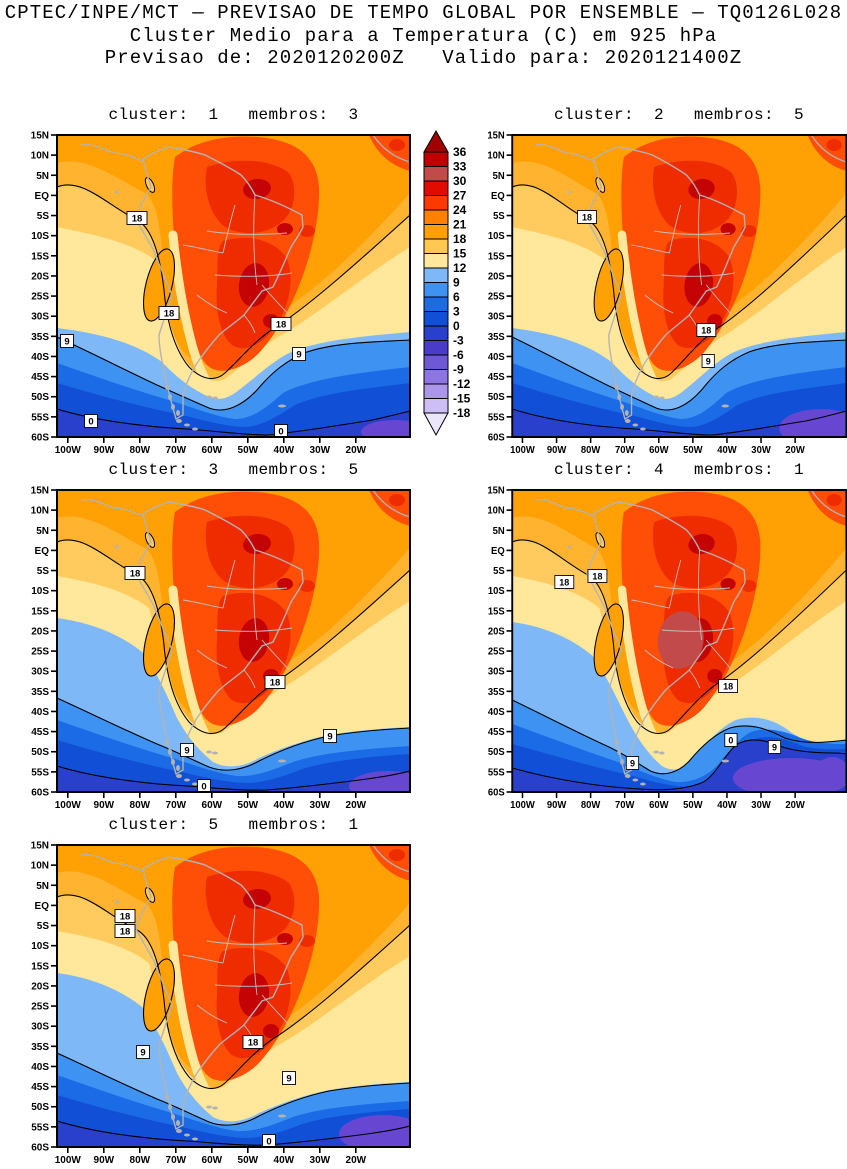 The image size is (847, 1169). I want to click on coastline-layer, so click(245, 638).